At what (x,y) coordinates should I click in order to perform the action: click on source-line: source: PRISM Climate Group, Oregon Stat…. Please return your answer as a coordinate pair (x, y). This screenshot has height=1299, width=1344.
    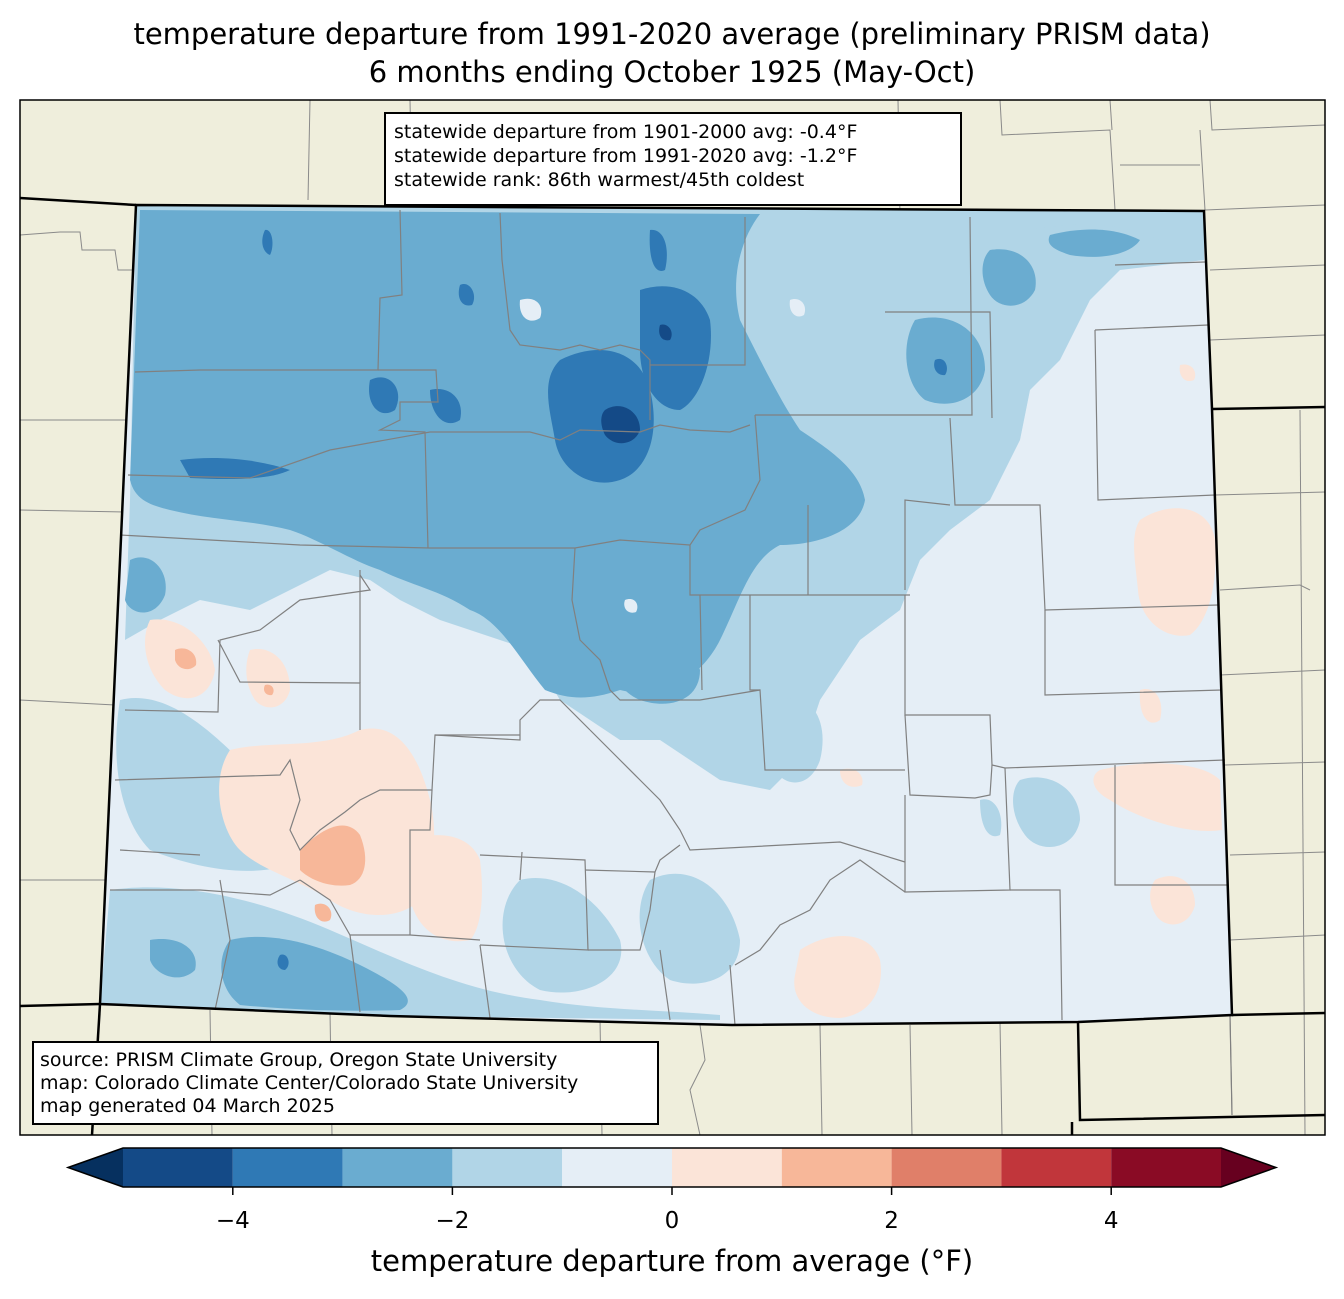
    Looking at the image, I should click on (299, 1060).